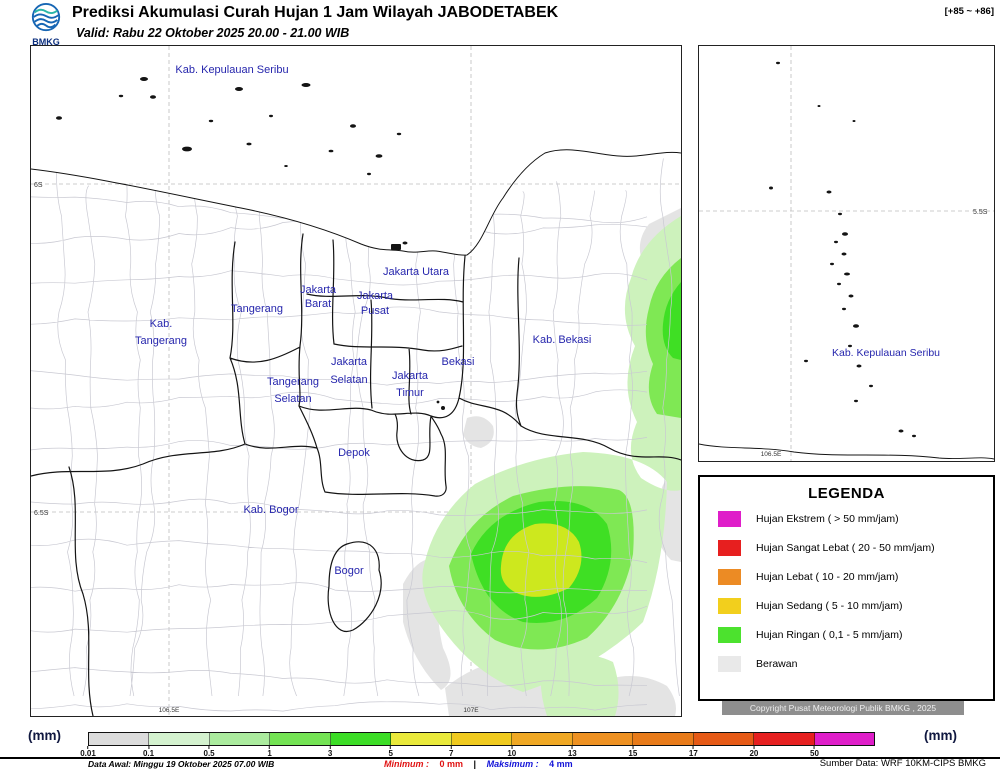  What do you see at coordinates (729, 605) in the screenshot?
I see `swatch-sedang` at bounding box center [729, 605].